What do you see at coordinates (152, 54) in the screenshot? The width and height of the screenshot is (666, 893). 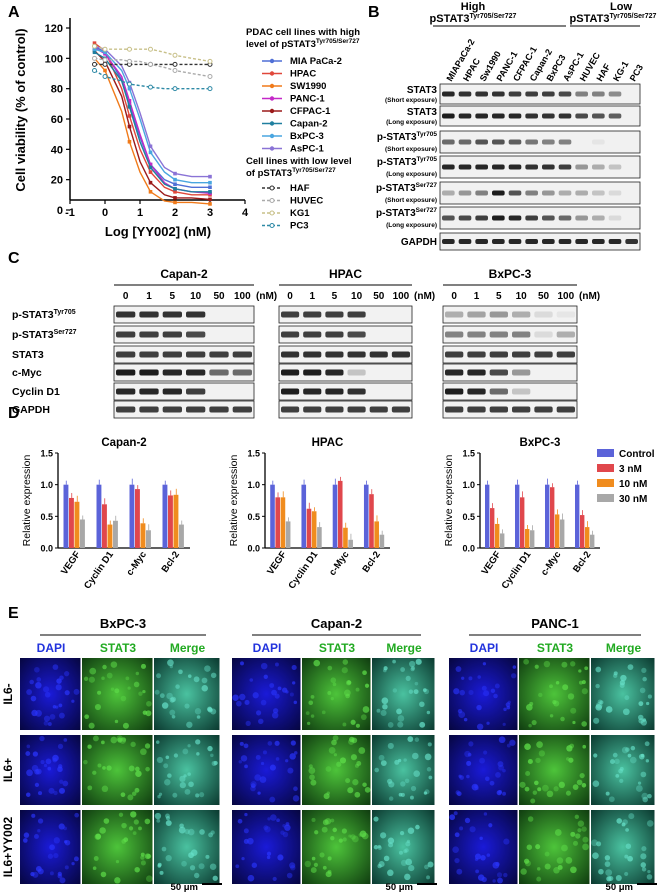 I see `a-curve-kg1` at bounding box center [152, 54].